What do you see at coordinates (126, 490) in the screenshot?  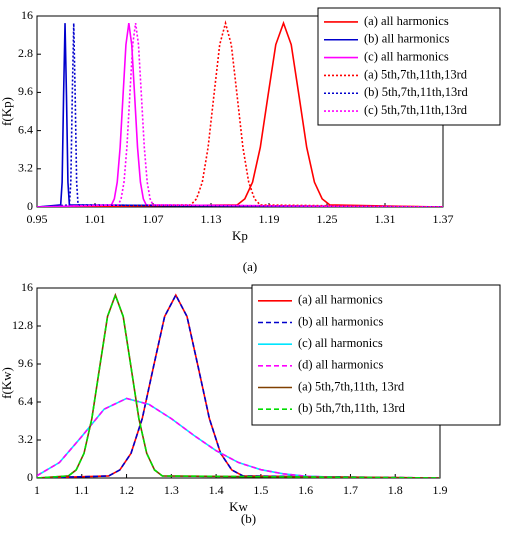 I see `x-tick-label: 1.2` at bounding box center [126, 490].